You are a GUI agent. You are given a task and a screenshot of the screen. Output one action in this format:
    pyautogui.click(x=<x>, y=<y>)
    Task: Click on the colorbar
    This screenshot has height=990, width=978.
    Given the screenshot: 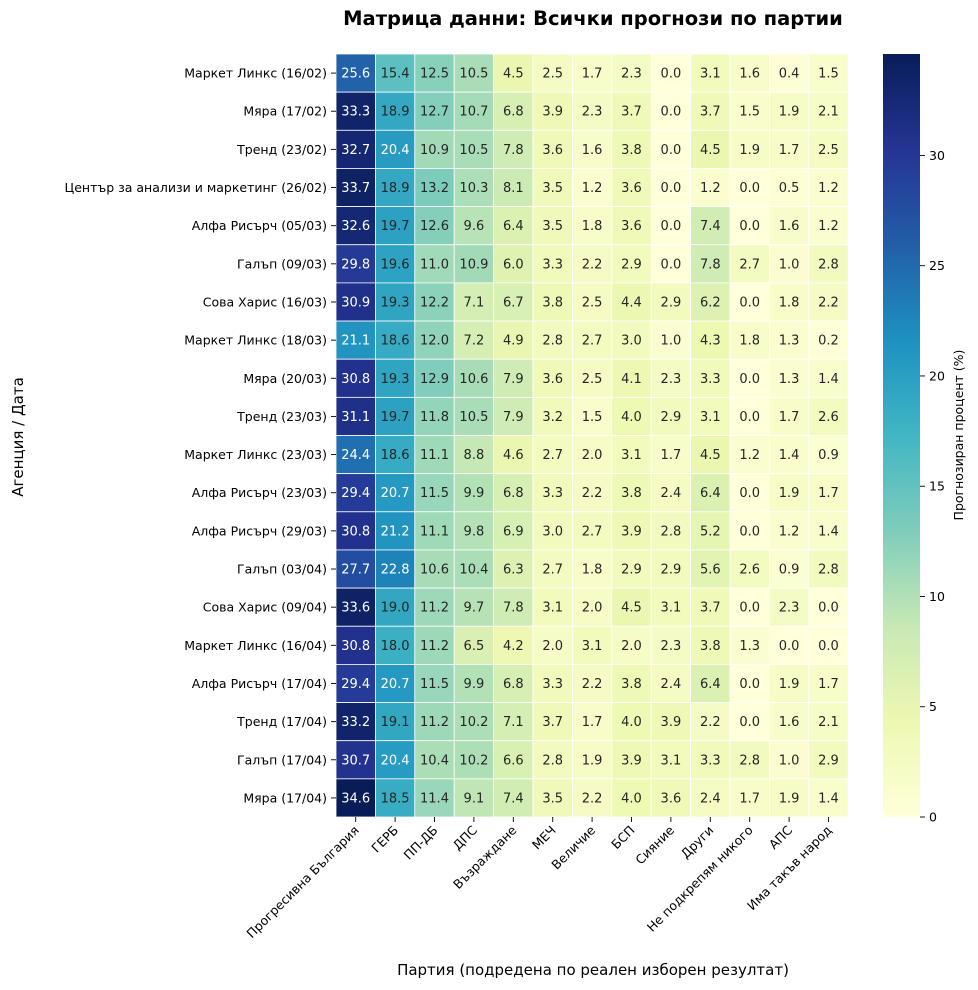 What is the action you would take?
    pyautogui.click(x=901, y=435)
    